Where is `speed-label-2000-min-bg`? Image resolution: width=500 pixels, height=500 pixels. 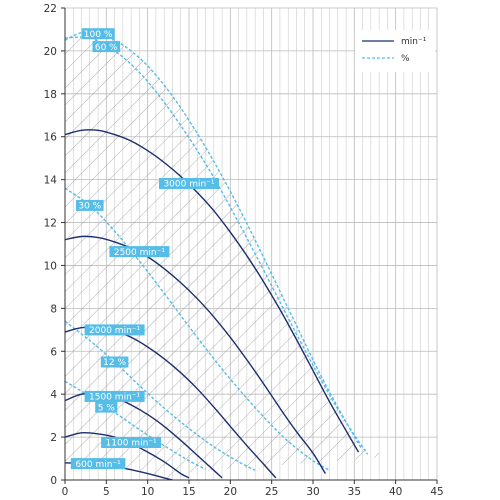
speed-label-2000-min-bg is located at coordinates (114, 330).